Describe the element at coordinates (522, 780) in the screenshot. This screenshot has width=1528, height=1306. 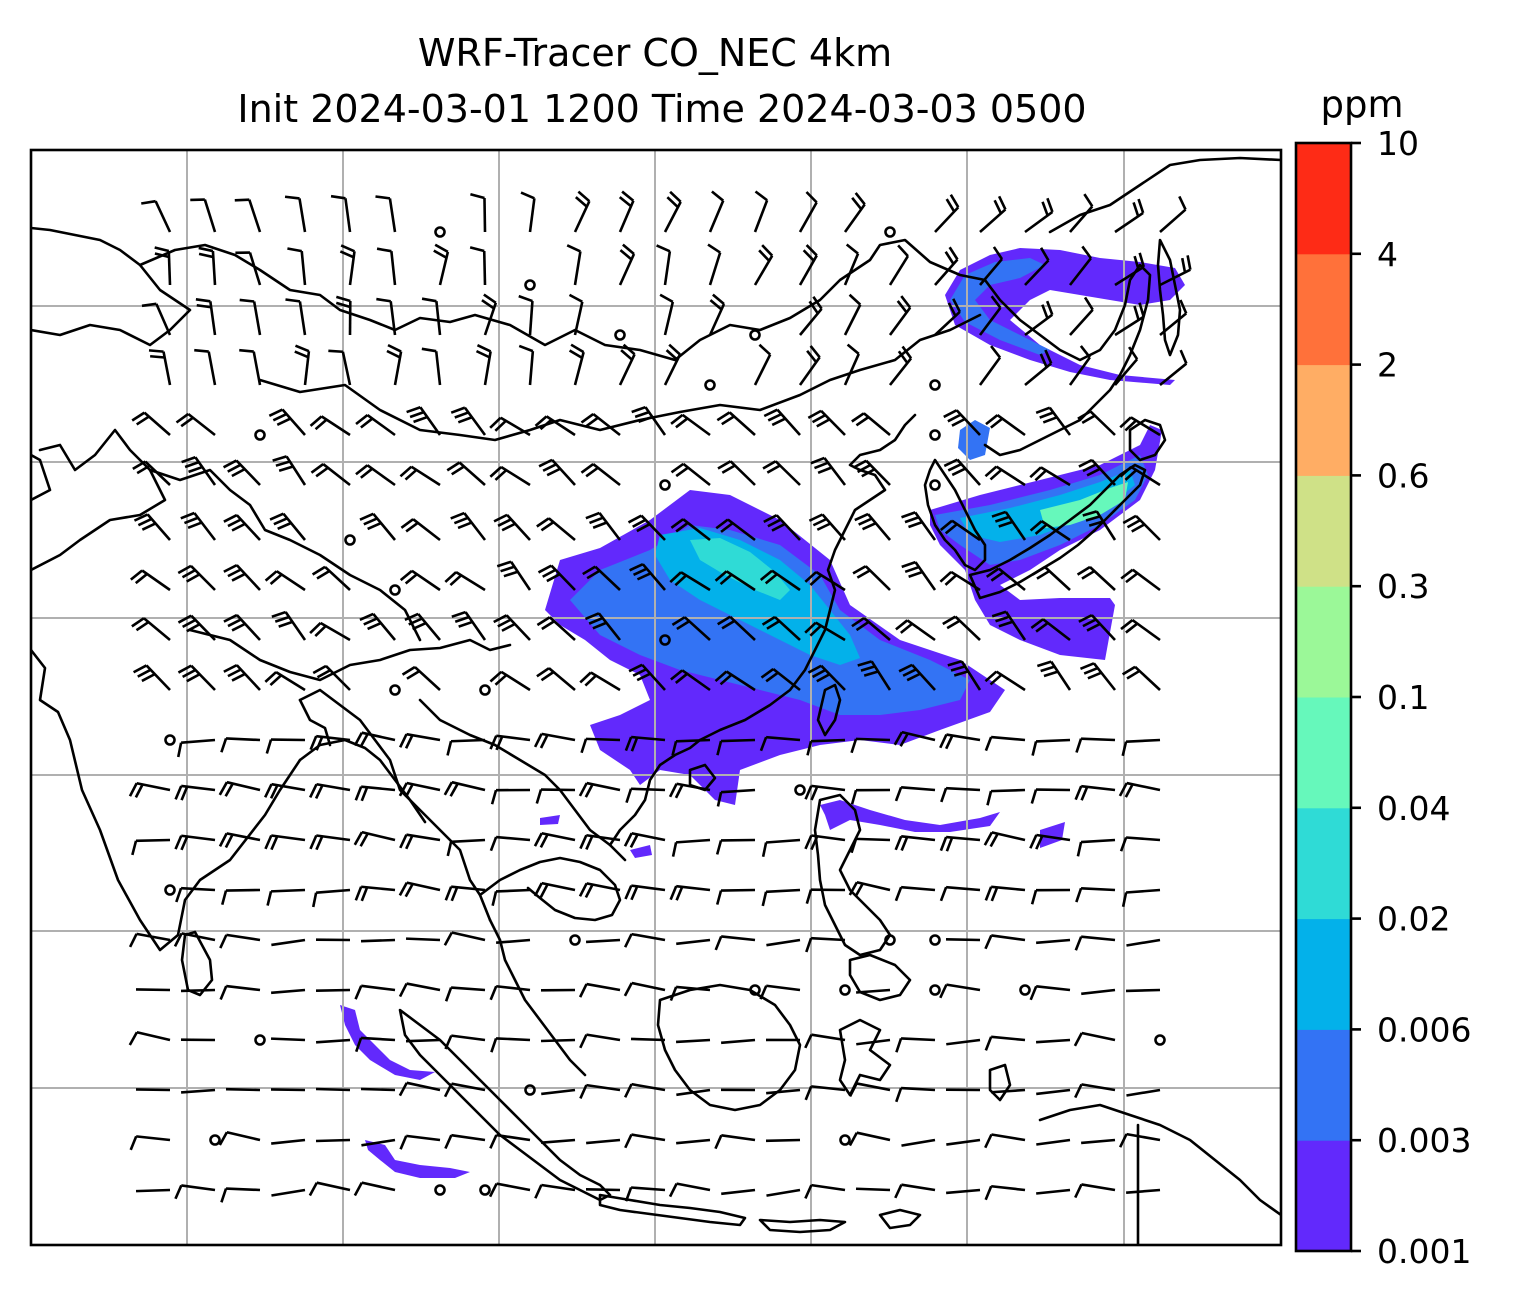
I see `border-thailand-laos` at that location.